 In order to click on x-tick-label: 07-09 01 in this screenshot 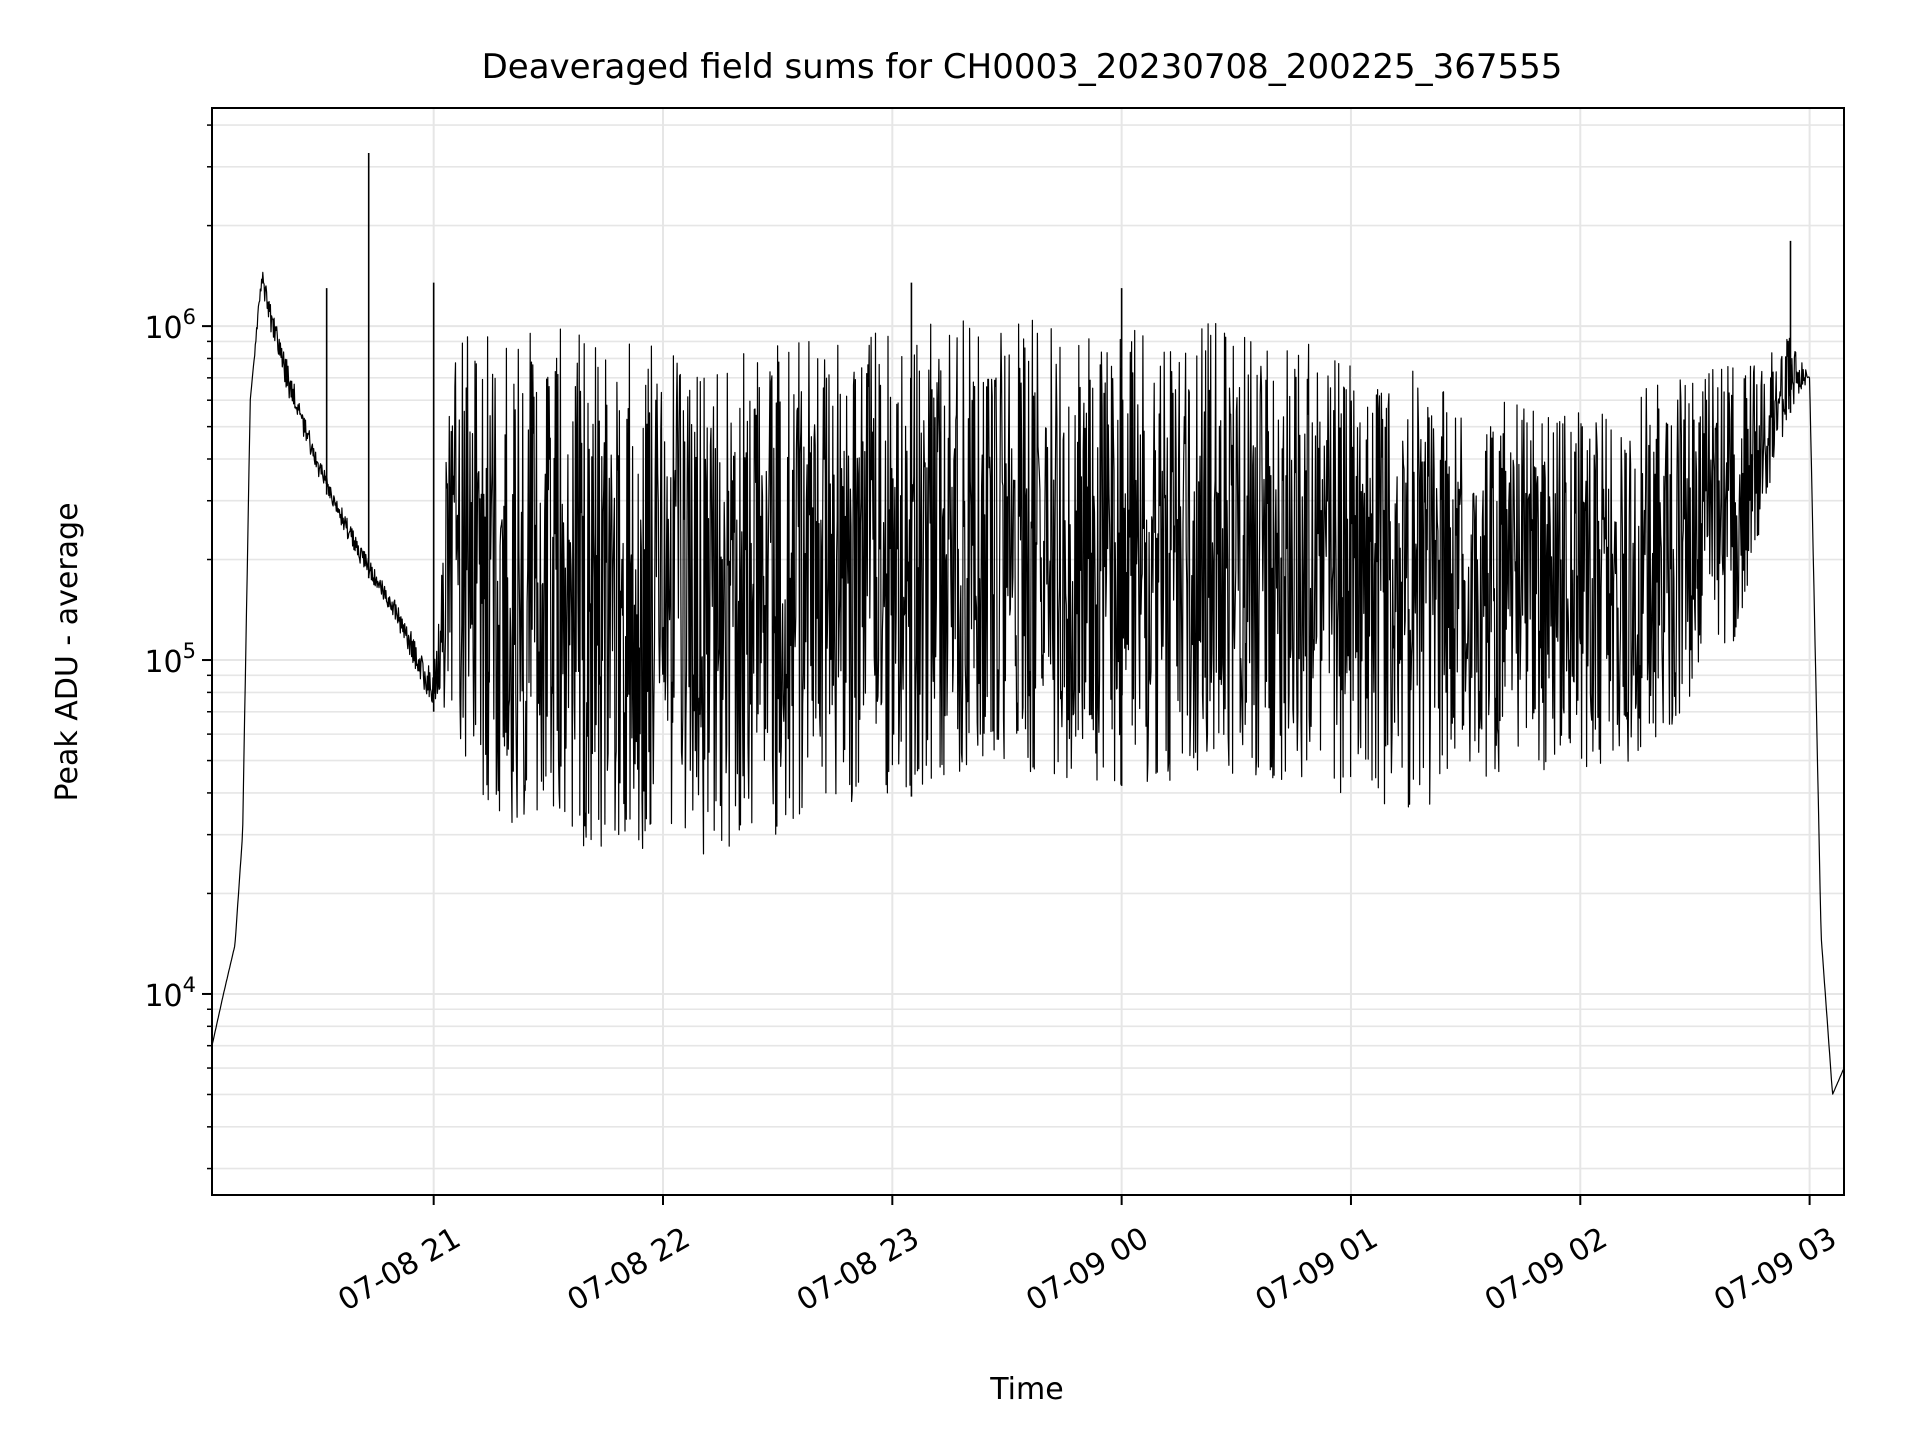, I will do `click(1317, 1270)`.